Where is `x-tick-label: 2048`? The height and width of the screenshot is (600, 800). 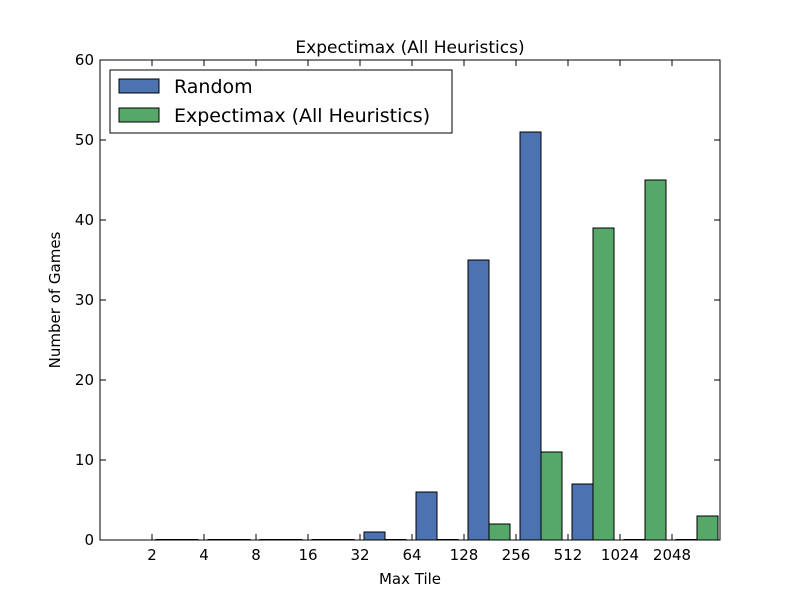
x-tick-label: 2048 is located at coordinates (672, 555).